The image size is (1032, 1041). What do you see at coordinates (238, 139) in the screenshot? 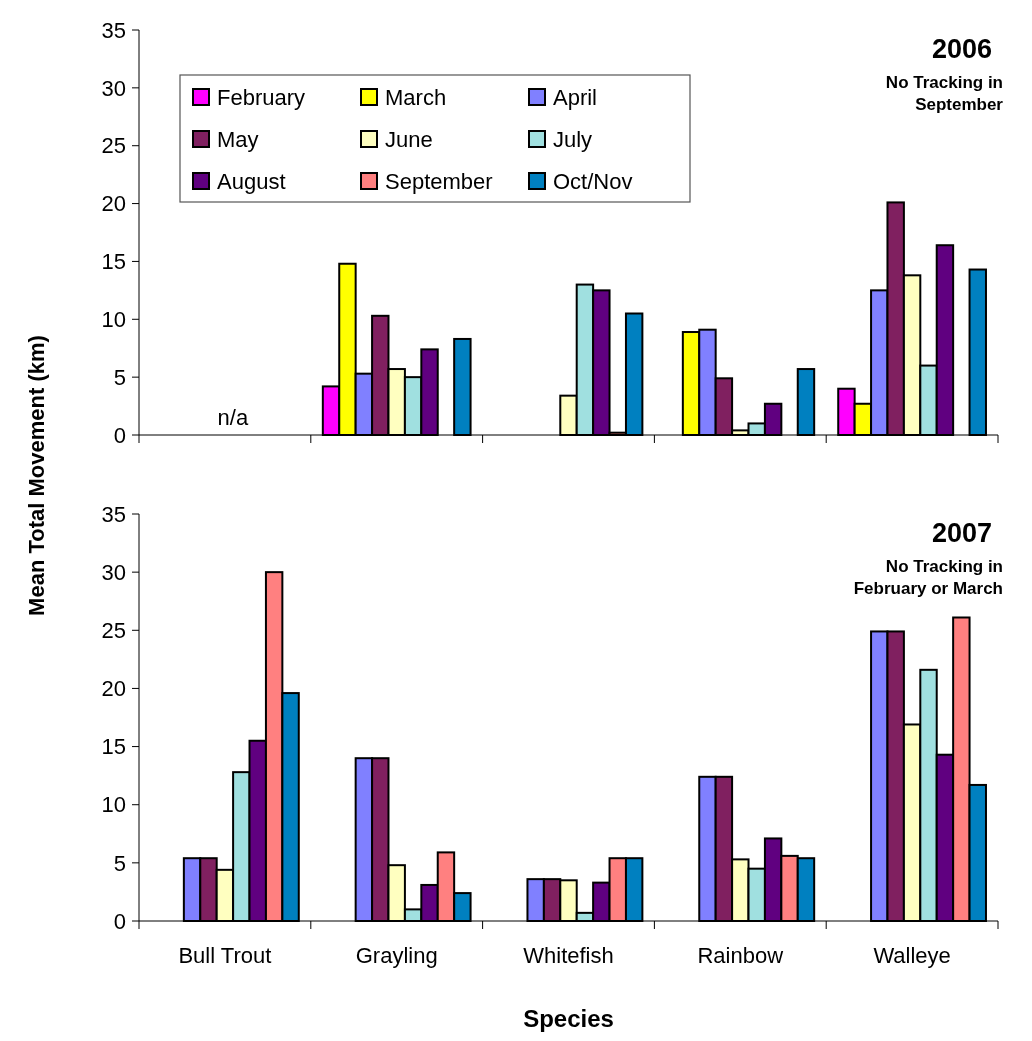
I see `legend-label: May` at bounding box center [238, 139].